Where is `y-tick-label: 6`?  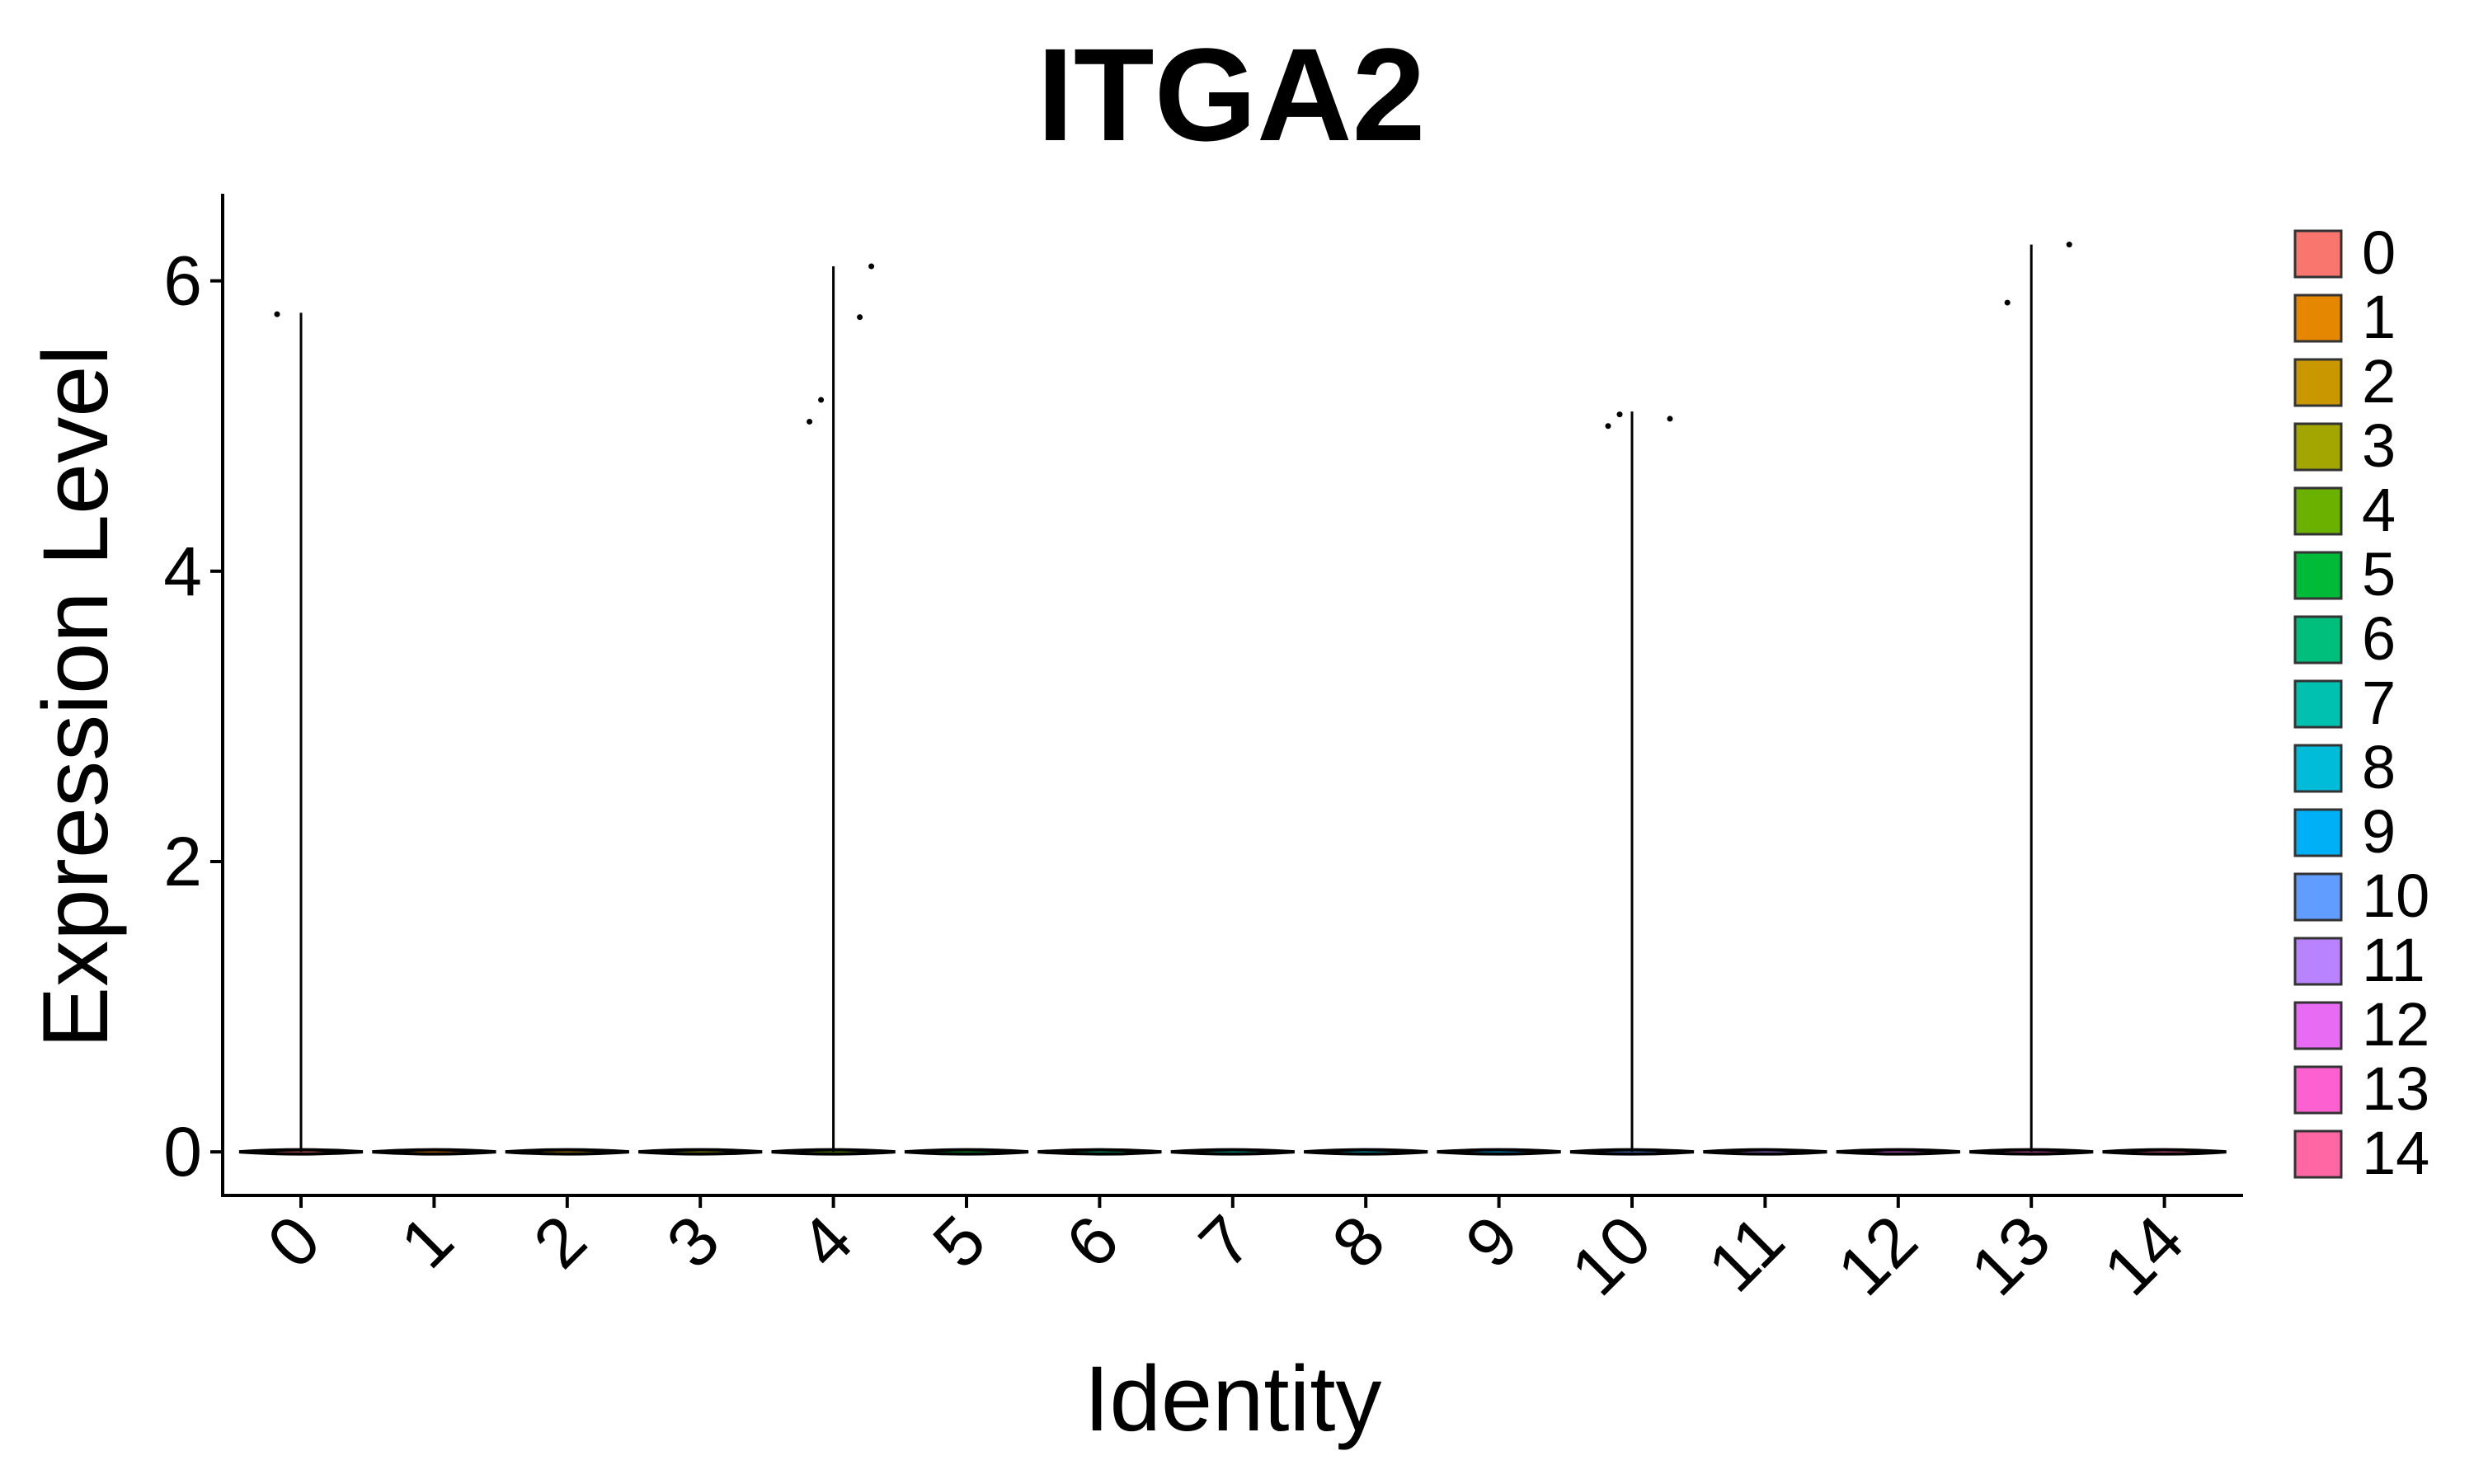
y-tick-label: 6 is located at coordinates (182, 281).